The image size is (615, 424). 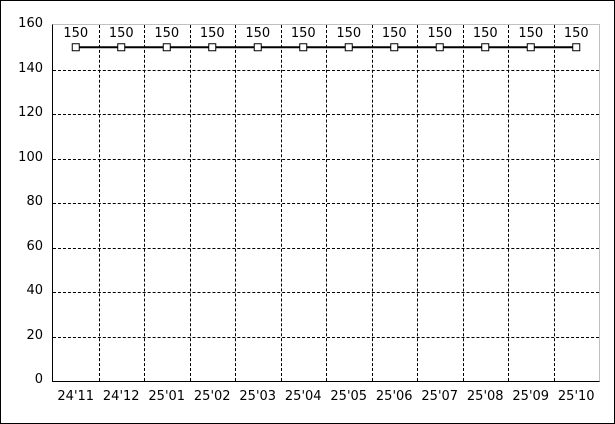 What do you see at coordinates (34, 335) in the screenshot?
I see `y-tick-label-20: 20` at bounding box center [34, 335].